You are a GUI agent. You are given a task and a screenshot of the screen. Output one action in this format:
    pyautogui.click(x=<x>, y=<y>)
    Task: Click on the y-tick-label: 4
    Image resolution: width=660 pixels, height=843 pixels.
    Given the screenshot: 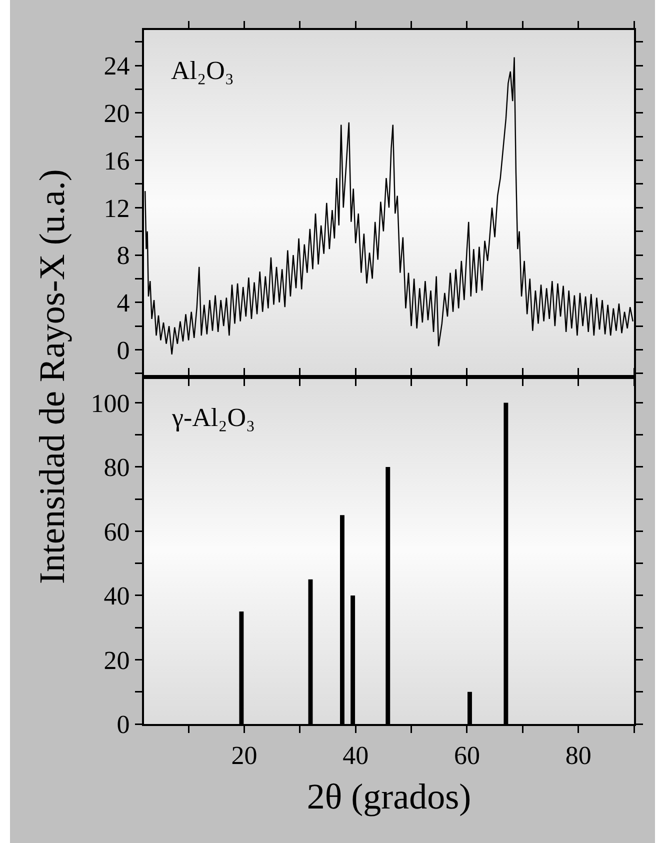 What is the action you would take?
    pyautogui.click(x=123, y=303)
    